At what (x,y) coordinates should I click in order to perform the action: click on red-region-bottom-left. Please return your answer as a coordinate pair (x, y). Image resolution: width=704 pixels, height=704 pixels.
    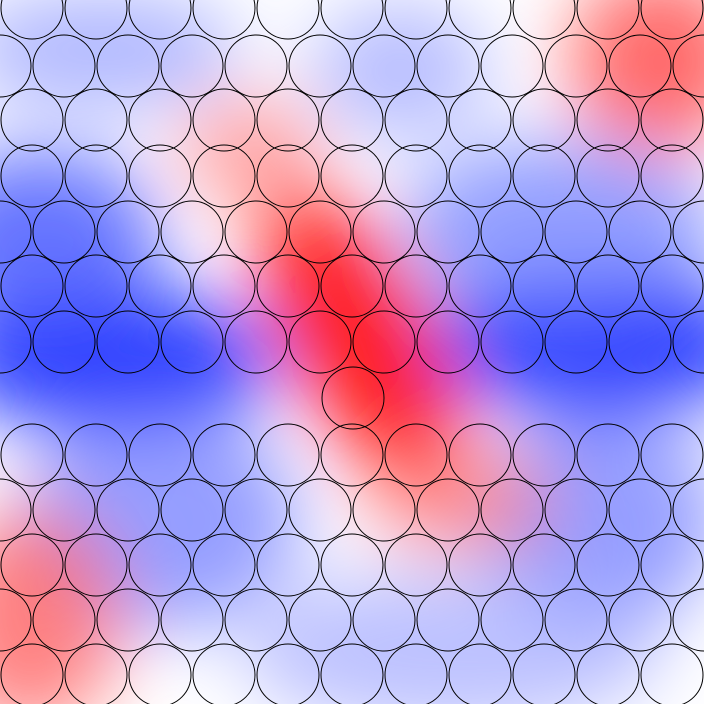
    Looking at the image, I should click on (60, 607).